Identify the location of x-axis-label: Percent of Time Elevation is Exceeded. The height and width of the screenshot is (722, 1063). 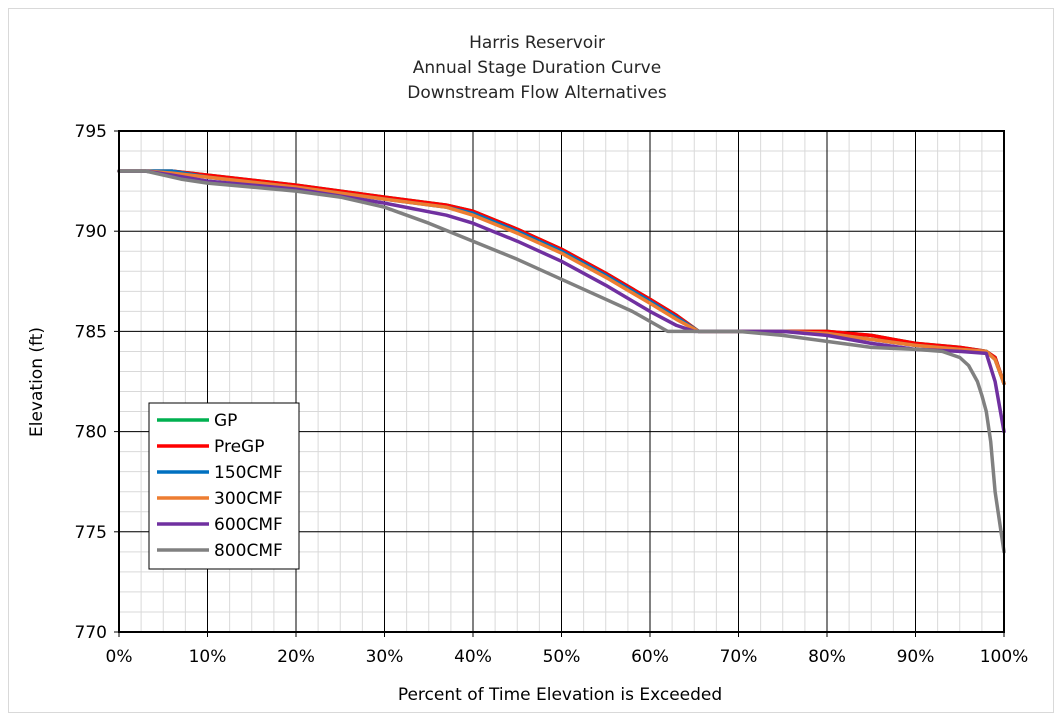
(560, 695).